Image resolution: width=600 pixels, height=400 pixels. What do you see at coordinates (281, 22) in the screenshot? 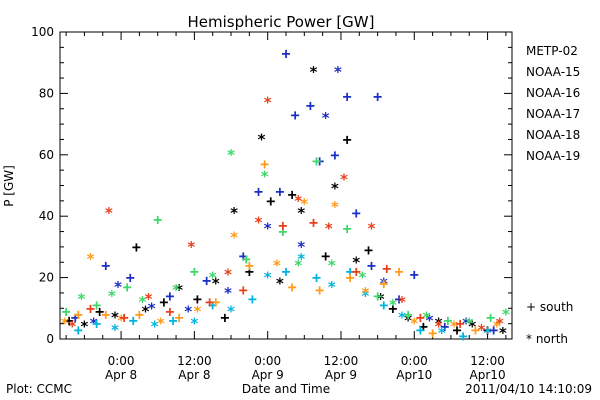
I see `chart-title: Hemispheric Power [GW]` at bounding box center [281, 22].